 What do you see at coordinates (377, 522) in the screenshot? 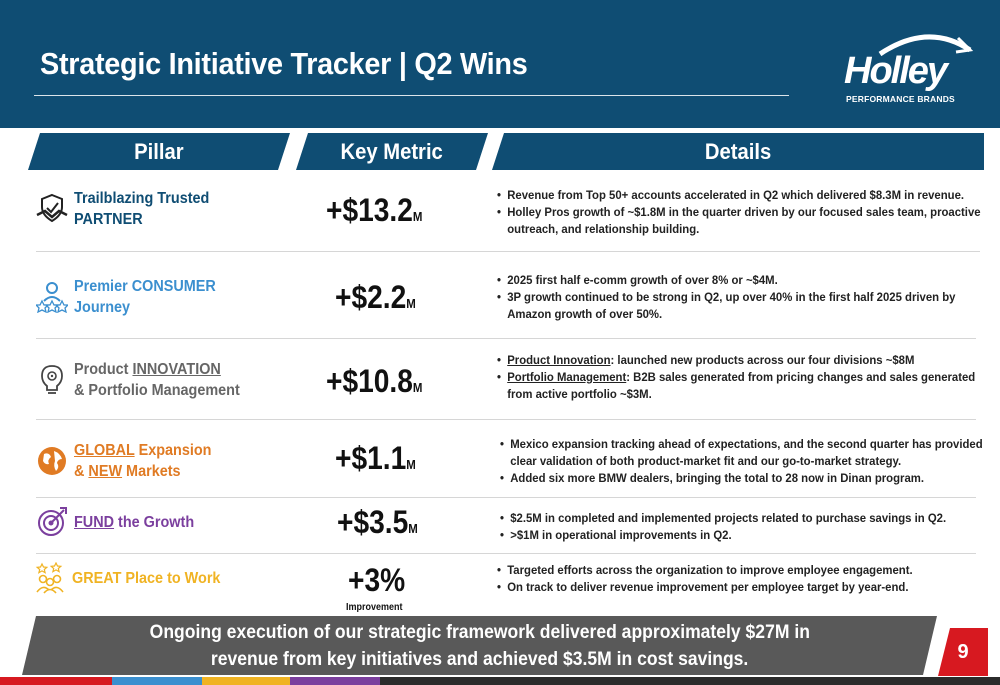
I see `metric-fund-growth: +$3.5M` at bounding box center [377, 522].